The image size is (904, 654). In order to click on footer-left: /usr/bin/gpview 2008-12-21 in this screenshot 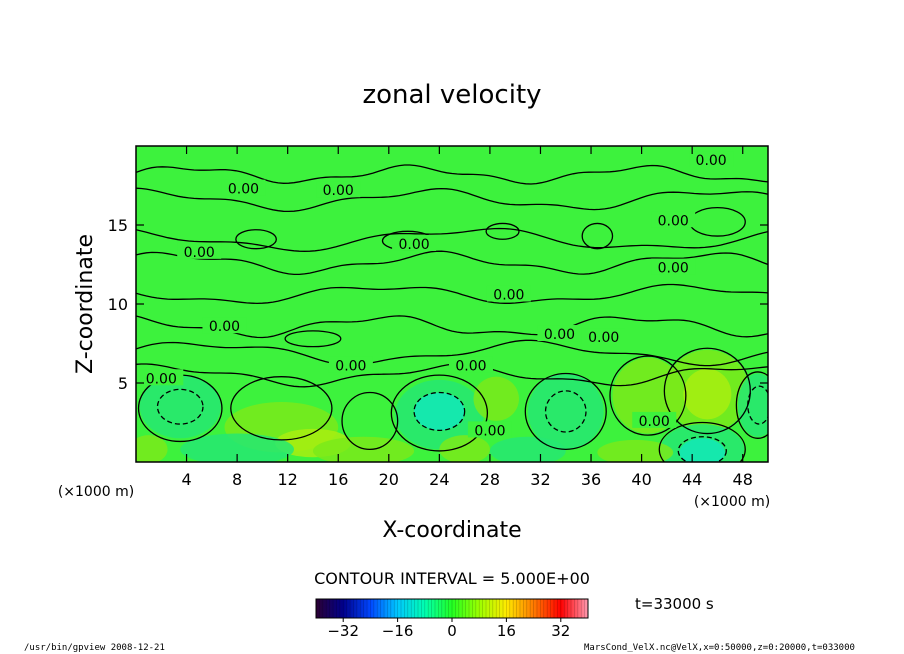, I will do `click(94, 648)`.